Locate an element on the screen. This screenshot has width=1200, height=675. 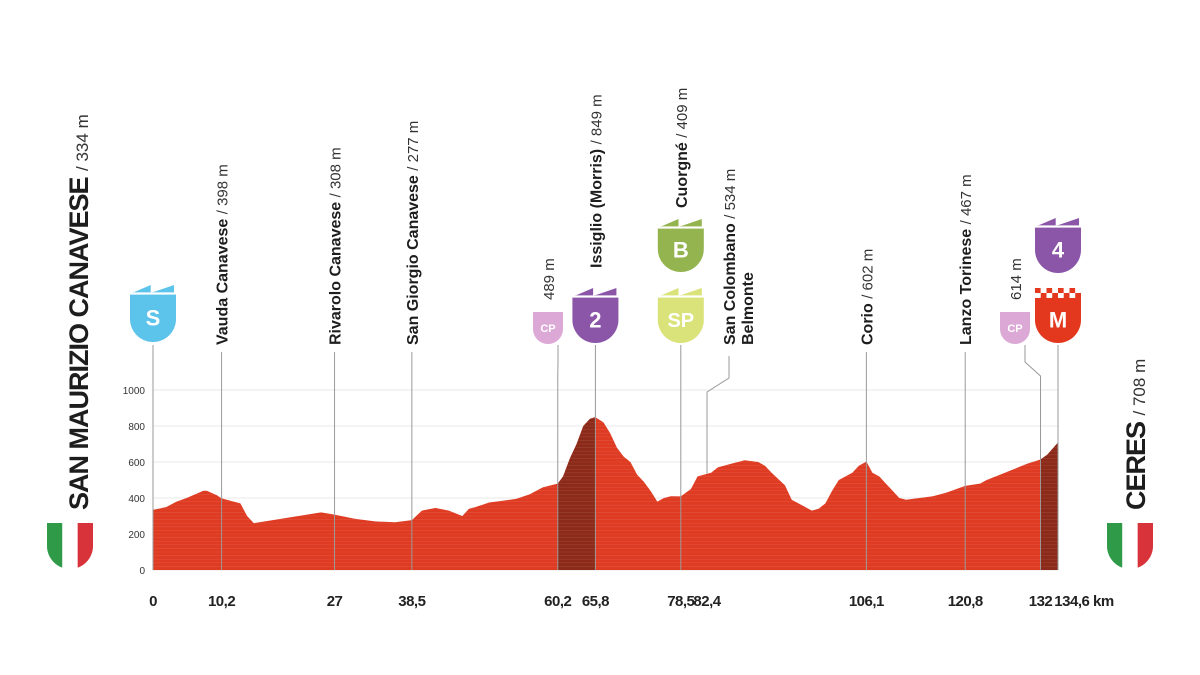
kom-badge-flag-line is located at coordinates (1058, 226).